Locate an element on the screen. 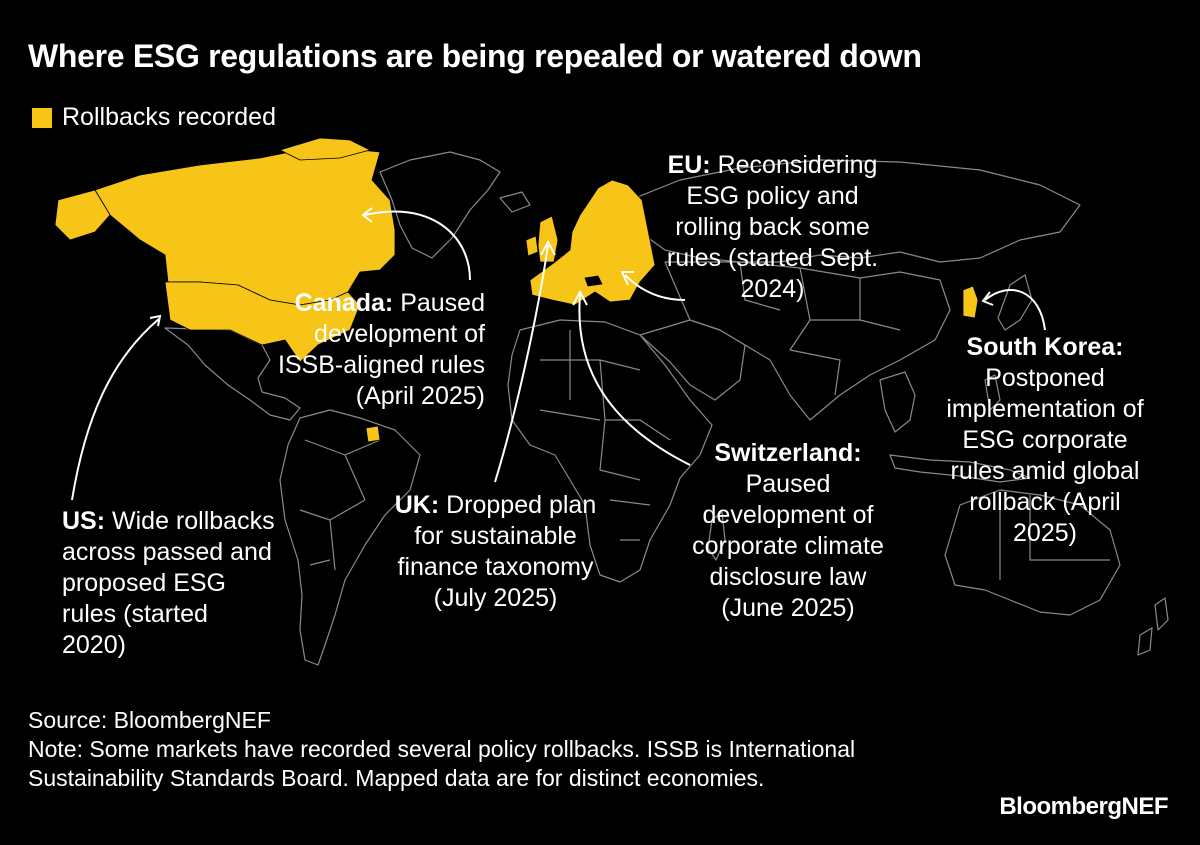  annotation-switzerland-line3: corporate climate is located at coordinates (788, 546).